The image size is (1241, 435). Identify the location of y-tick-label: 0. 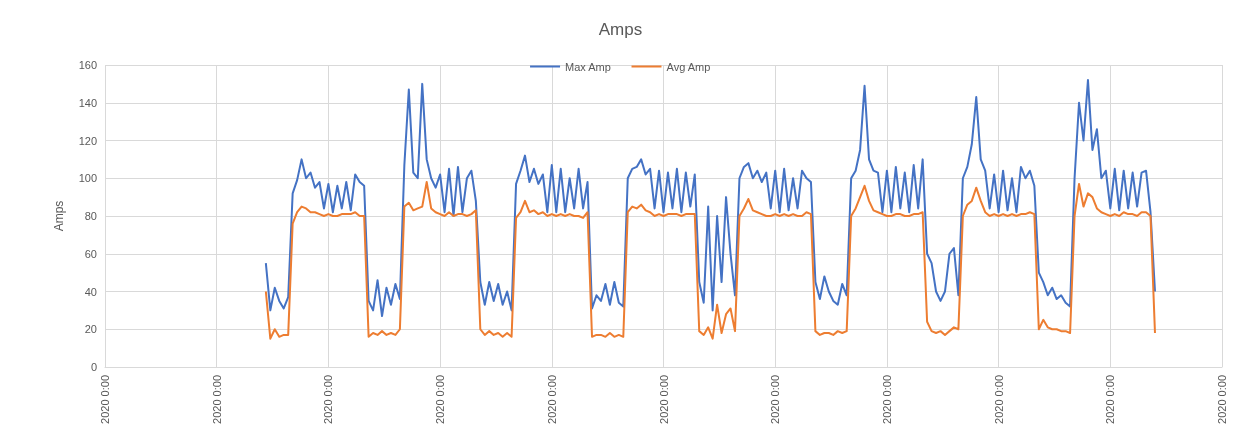
(93, 367).